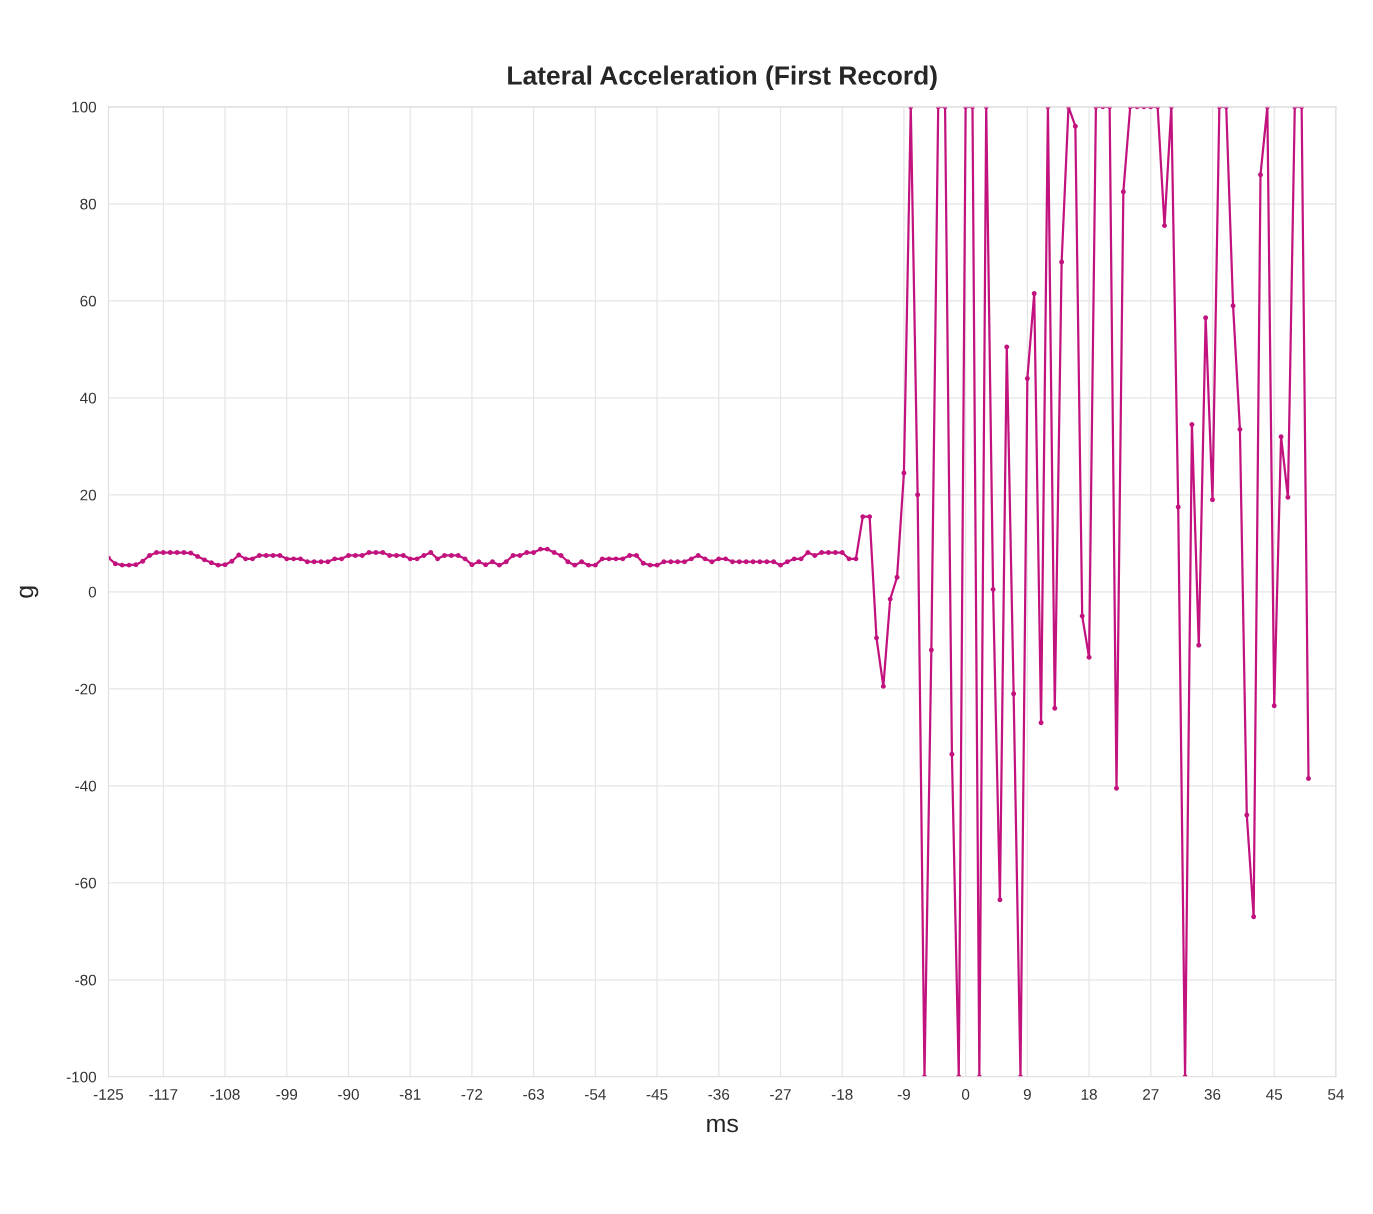 The image size is (1373, 1214). What do you see at coordinates (86, 883) in the screenshot?
I see `y-tick-label: -60` at bounding box center [86, 883].